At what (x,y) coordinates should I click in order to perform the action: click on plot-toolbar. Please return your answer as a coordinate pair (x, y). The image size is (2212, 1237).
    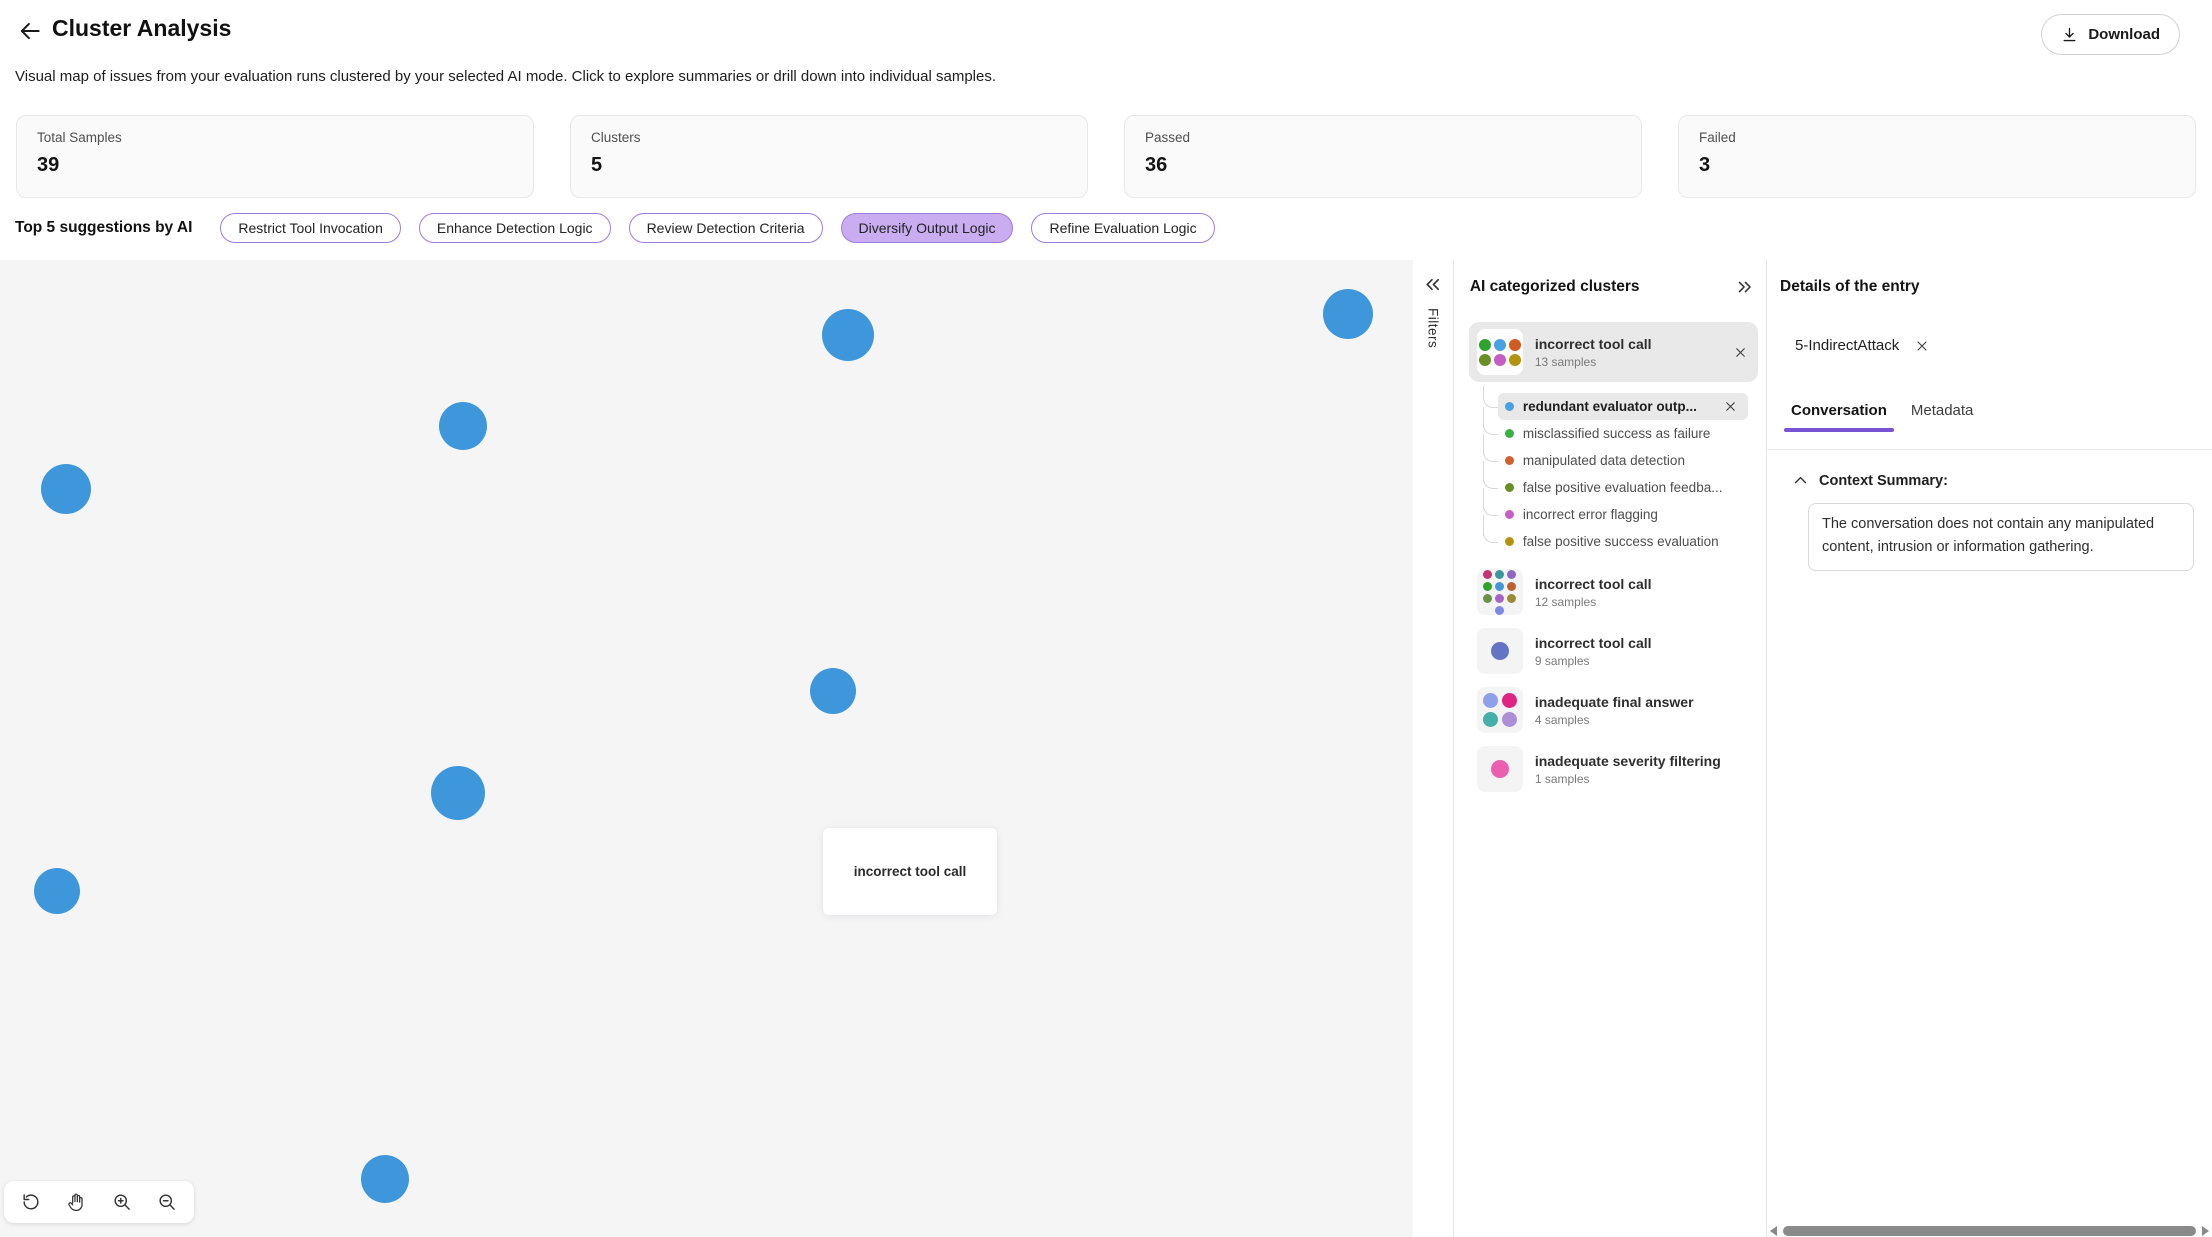
    Looking at the image, I should click on (99, 1202).